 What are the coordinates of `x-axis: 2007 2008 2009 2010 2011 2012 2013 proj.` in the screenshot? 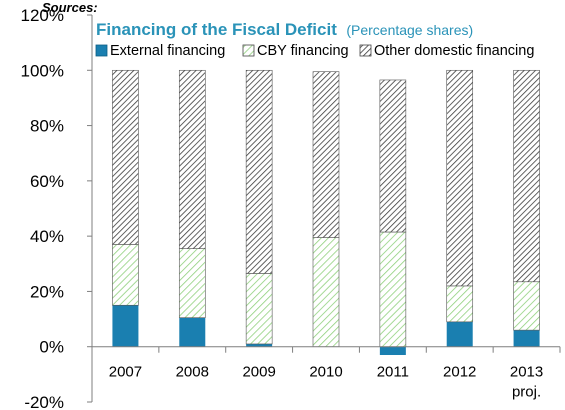 It's located at (326, 373).